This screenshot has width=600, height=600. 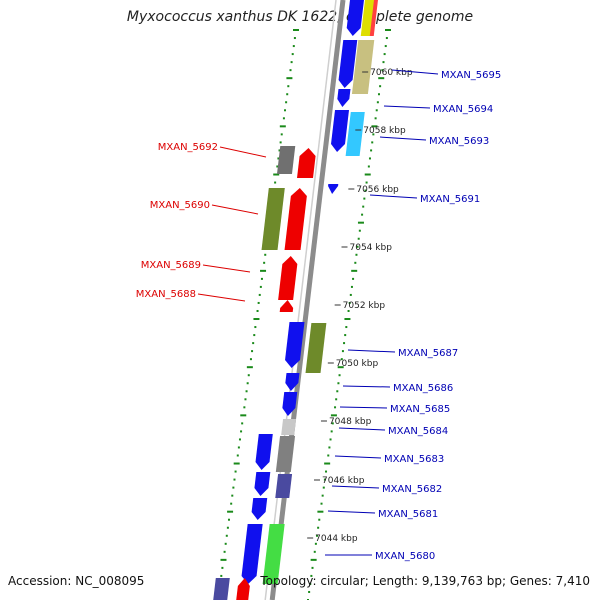 I want to click on accession-text: Accession: NC_008095, so click(x=76, y=581).